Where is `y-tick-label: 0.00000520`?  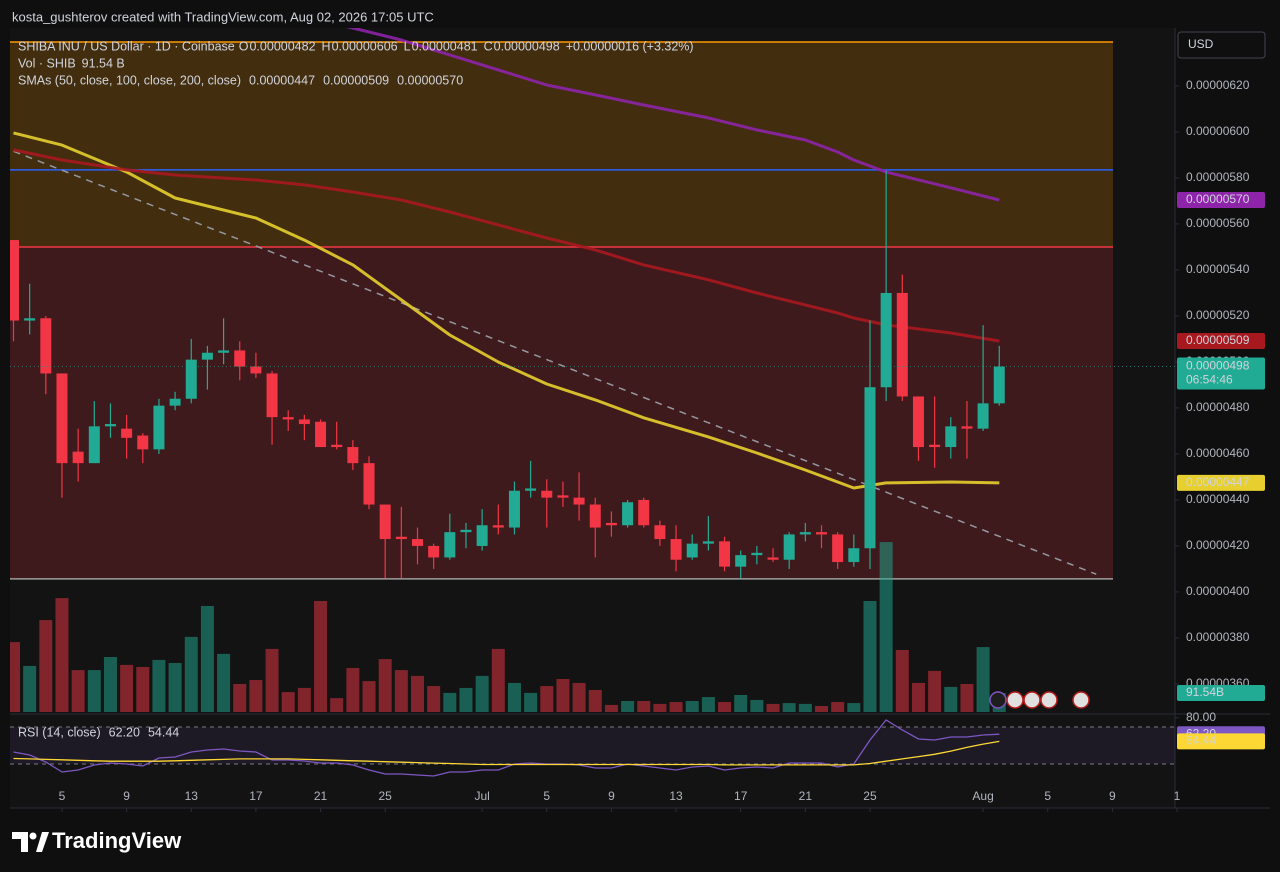
y-tick-label: 0.00000520 is located at coordinates (1218, 315).